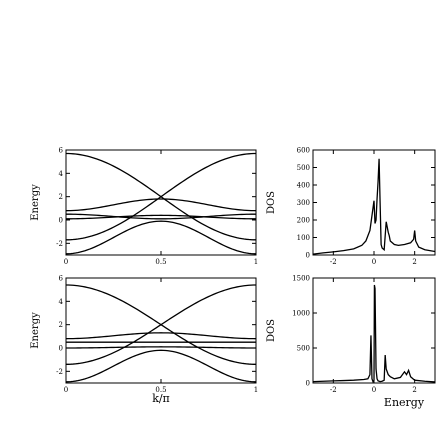 The width and height of the screenshot is (436, 436). What do you see at coordinates (61, 151) in the screenshot?
I see `band_top-ytick-label: 6` at bounding box center [61, 151].